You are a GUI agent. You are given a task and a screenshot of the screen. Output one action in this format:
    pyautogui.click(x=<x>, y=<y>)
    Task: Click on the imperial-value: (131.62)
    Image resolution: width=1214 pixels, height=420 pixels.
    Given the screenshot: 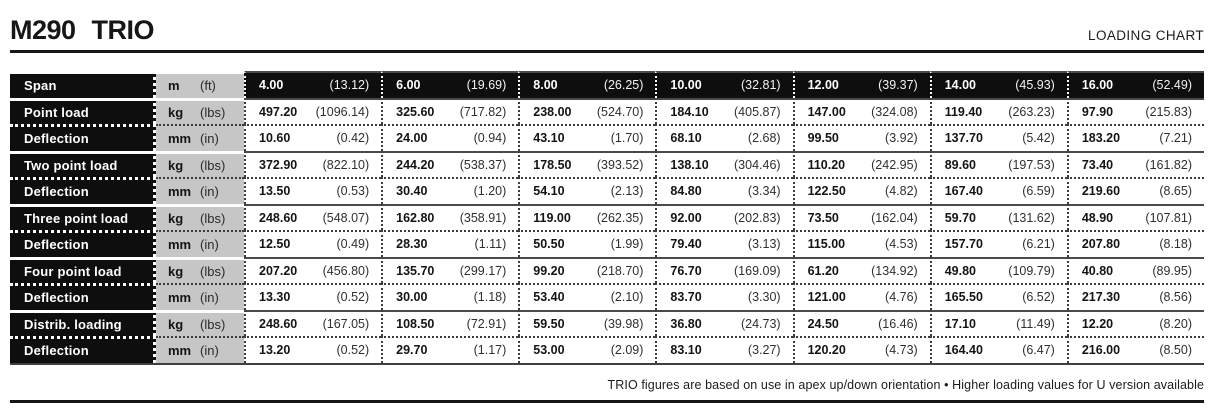 What is the action you would take?
    pyautogui.click(x=1031, y=217)
    